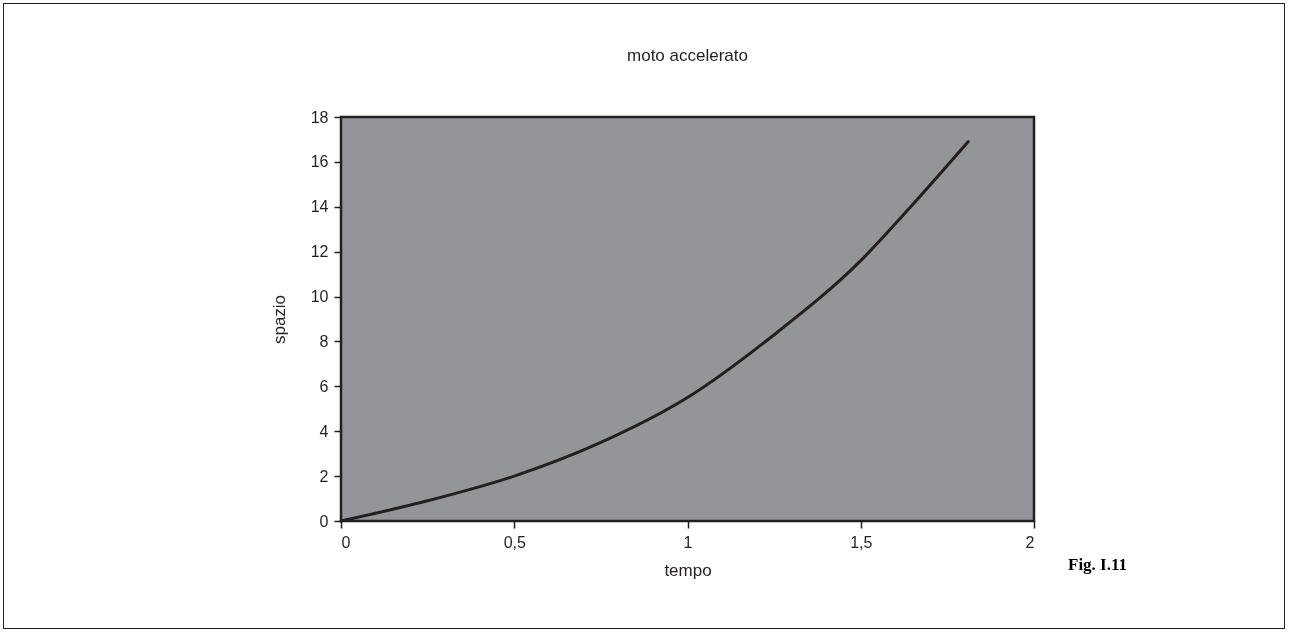 This screenshot has height=633, width=1289. I want to click on x-tick-label: 2, so click(1030, 542).